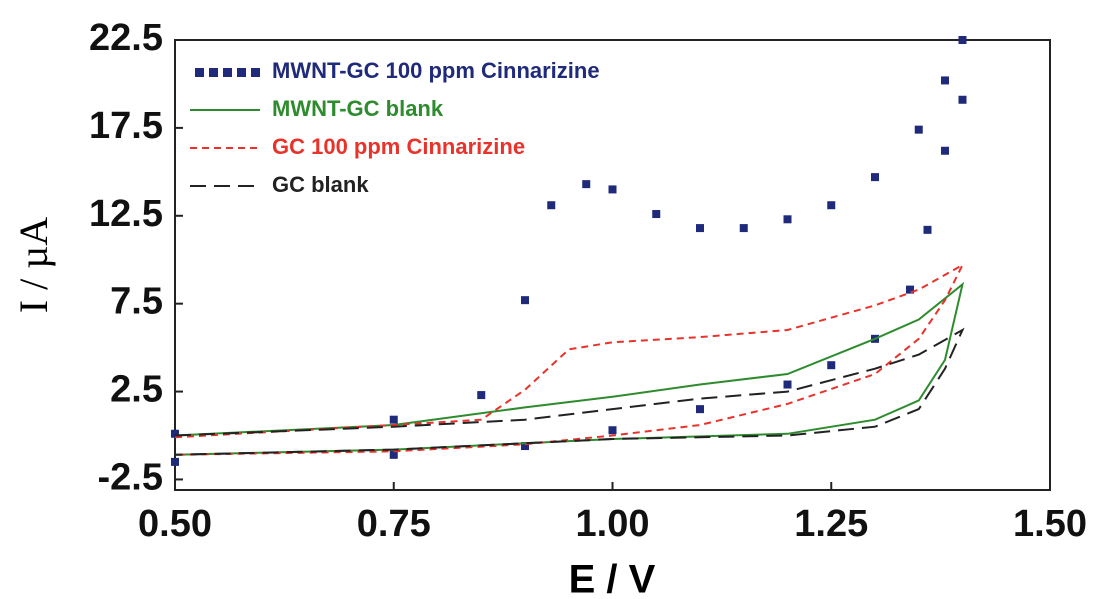 The image size is (1098, 599). I want to click on x-axis-label: E / V, so click(612, 578).